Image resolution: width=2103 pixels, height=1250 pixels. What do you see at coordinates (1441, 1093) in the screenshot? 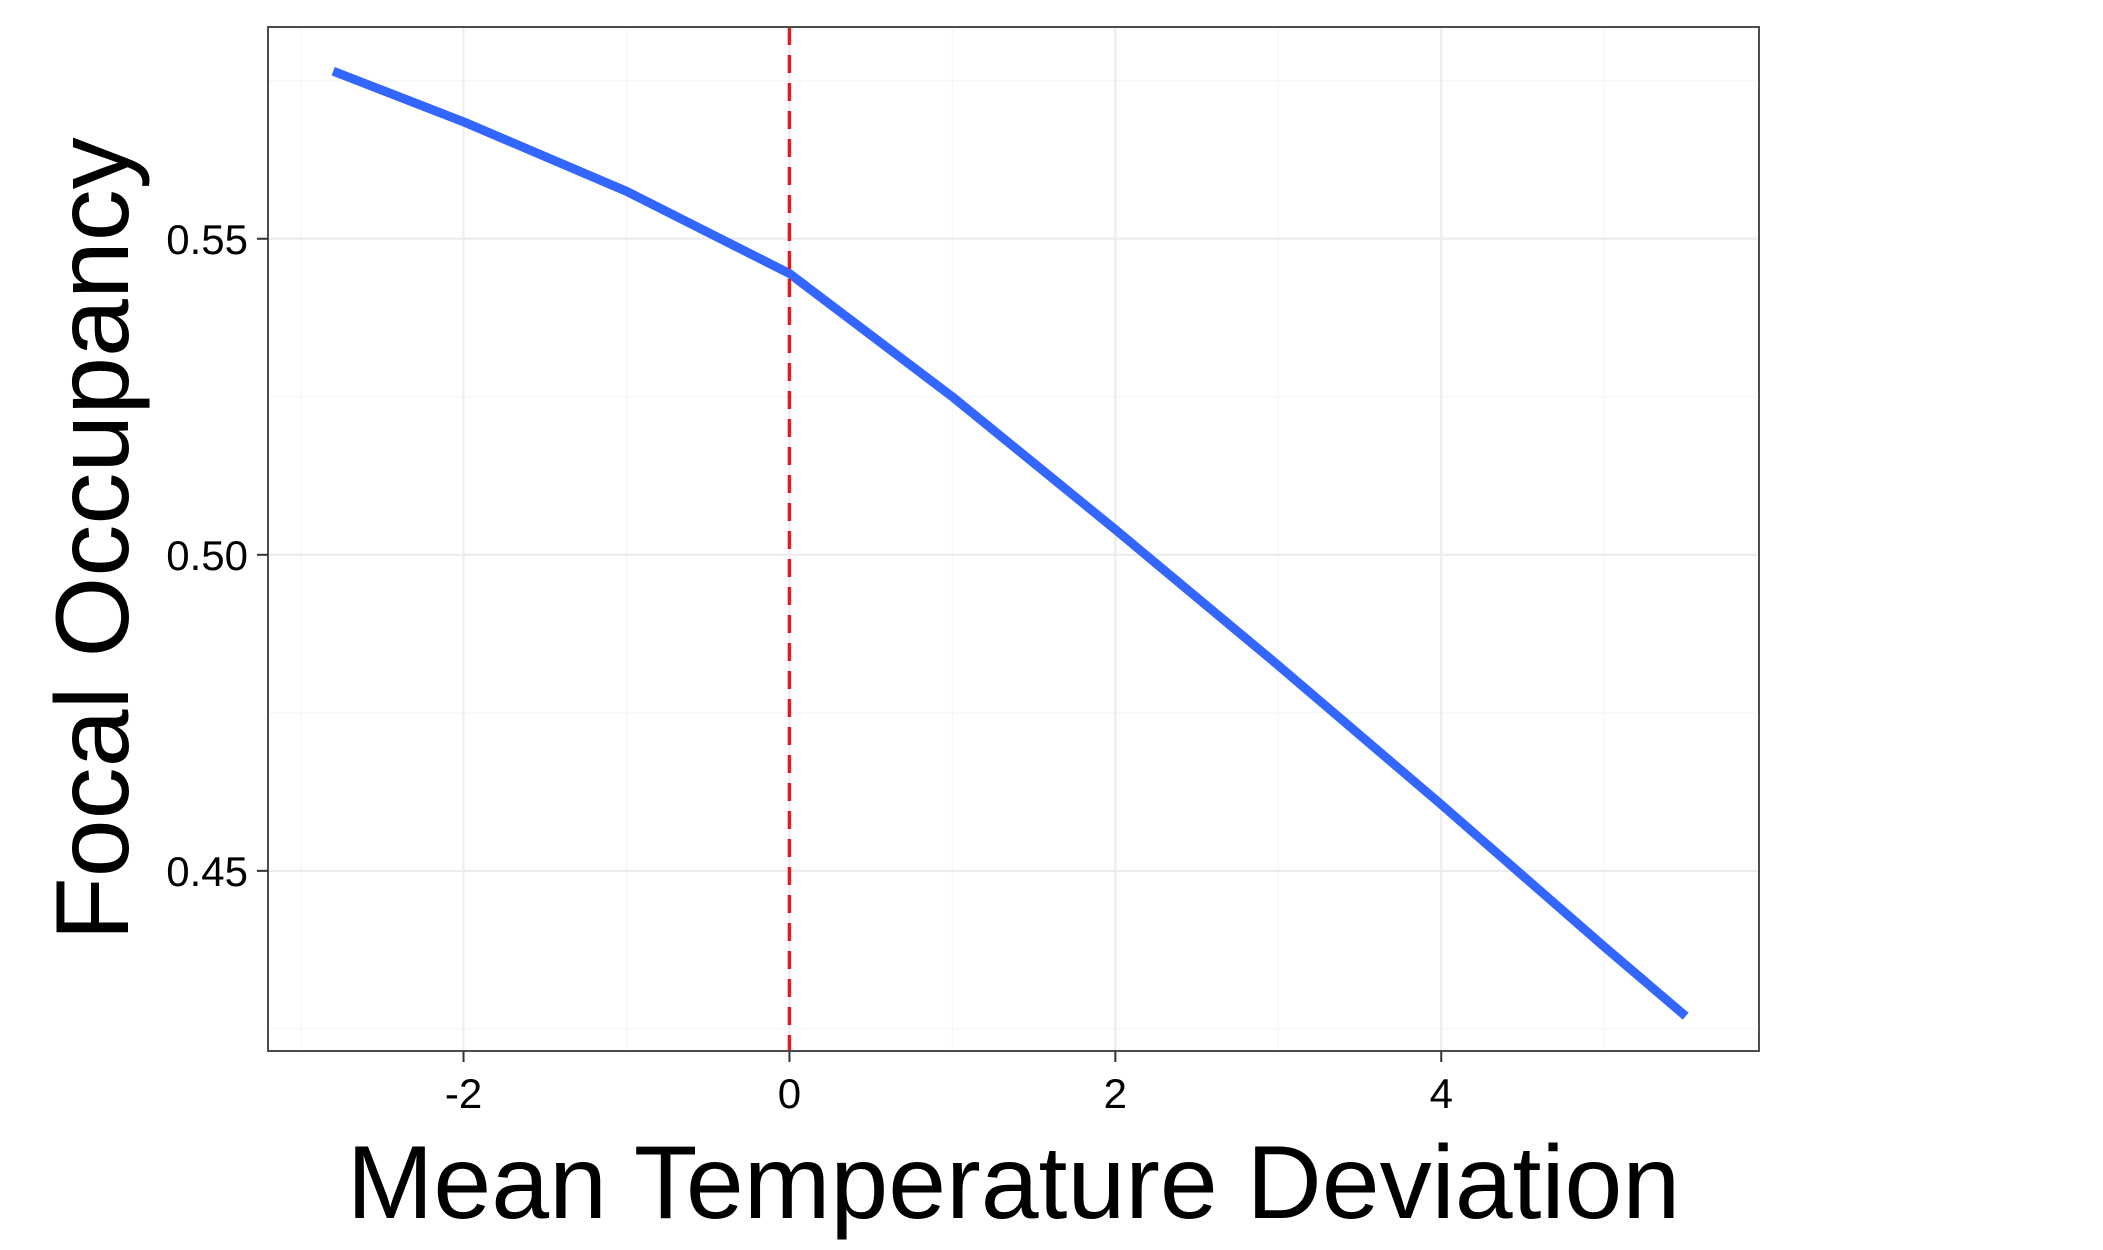
I see `x-tick-label: 4` at bounding box center [1441, 1093].